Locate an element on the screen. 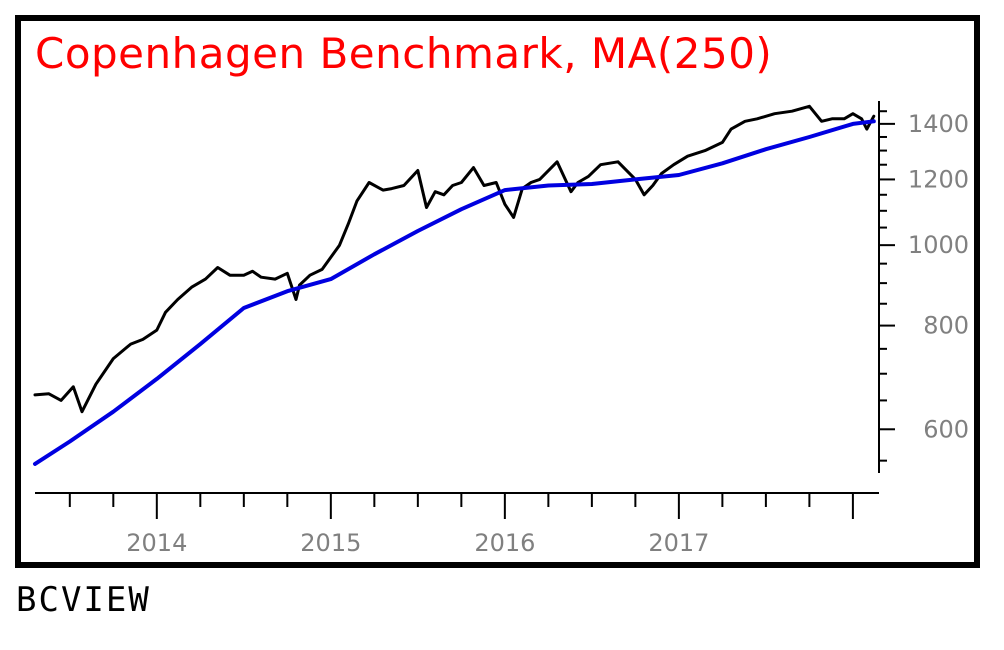  x-tick-label-2014: 2014 is located at coordinates (156, 543).